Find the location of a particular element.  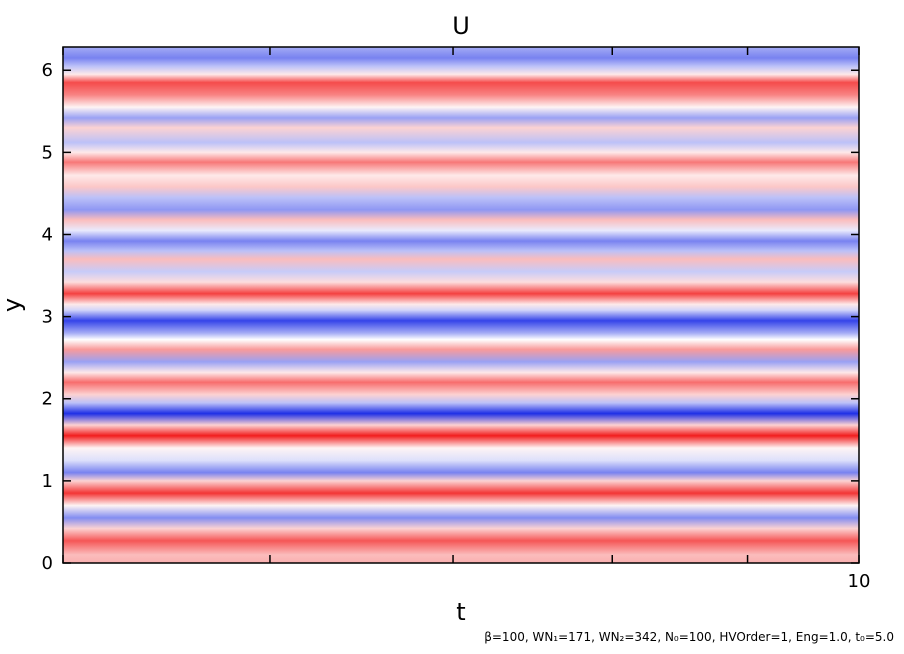

chart-title: U is located at coordinates (461, 26).